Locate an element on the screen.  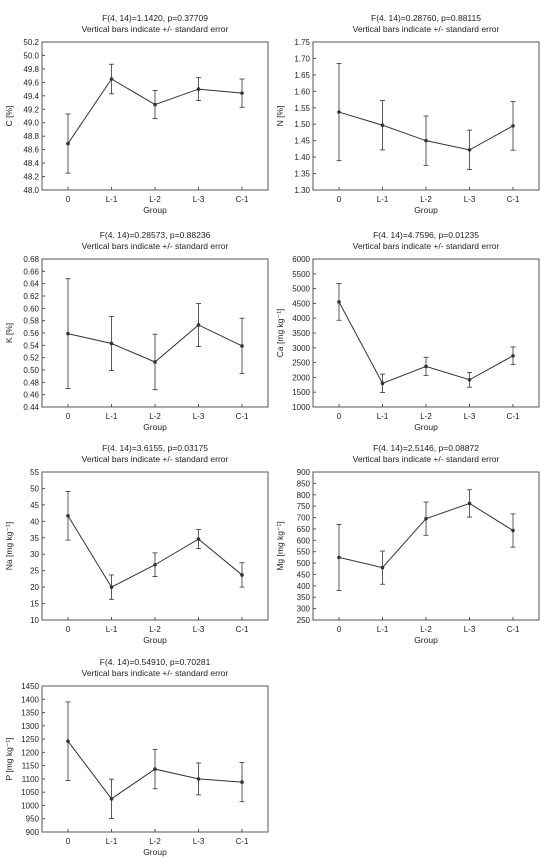
y-tick-label: 1.50 is located at coordinates (302, 124).